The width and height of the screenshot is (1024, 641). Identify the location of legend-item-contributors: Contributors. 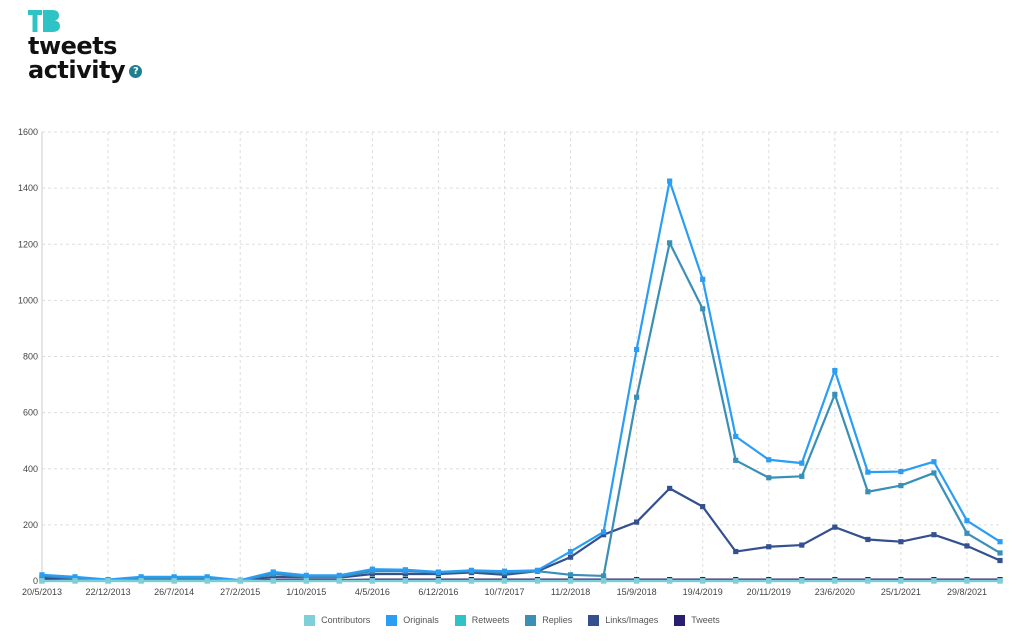
(337, 621).